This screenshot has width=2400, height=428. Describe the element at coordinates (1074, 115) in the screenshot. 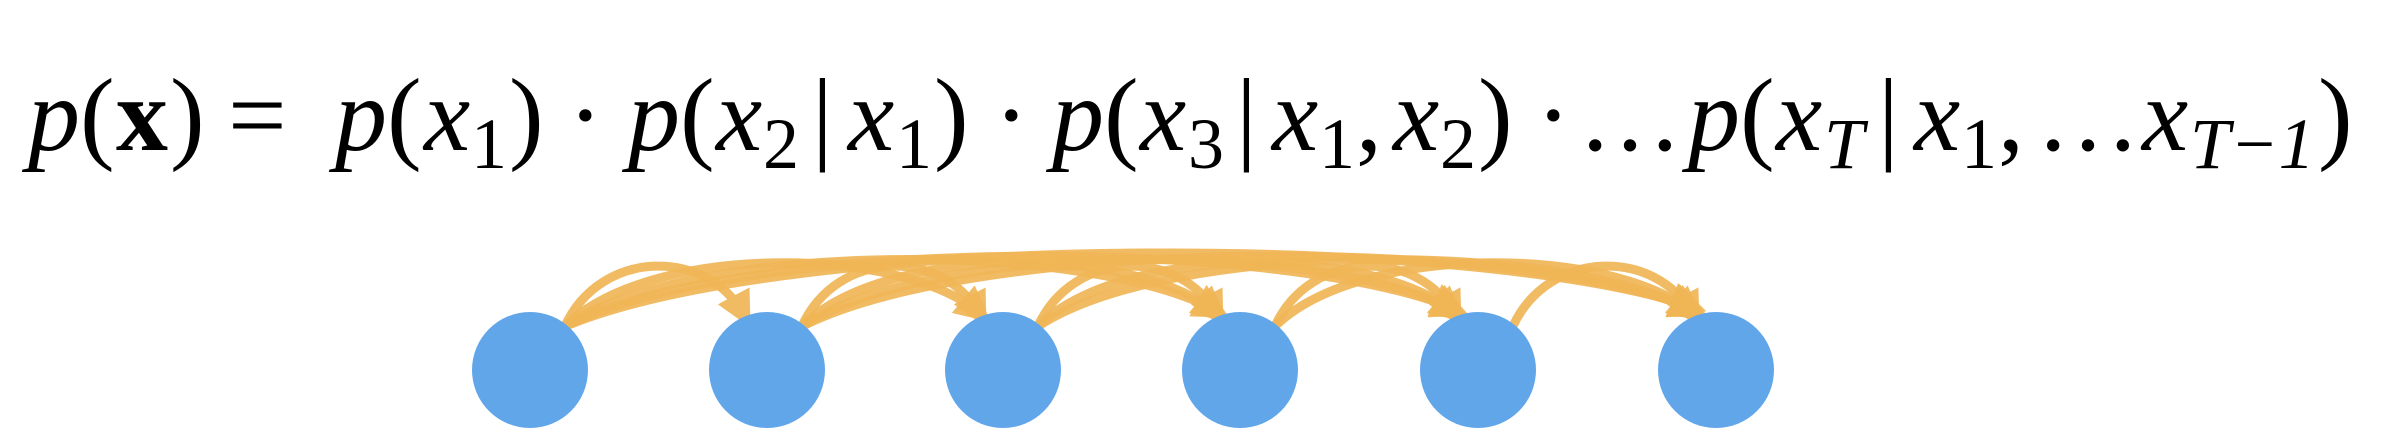

I see `term3-p: p` at that location.